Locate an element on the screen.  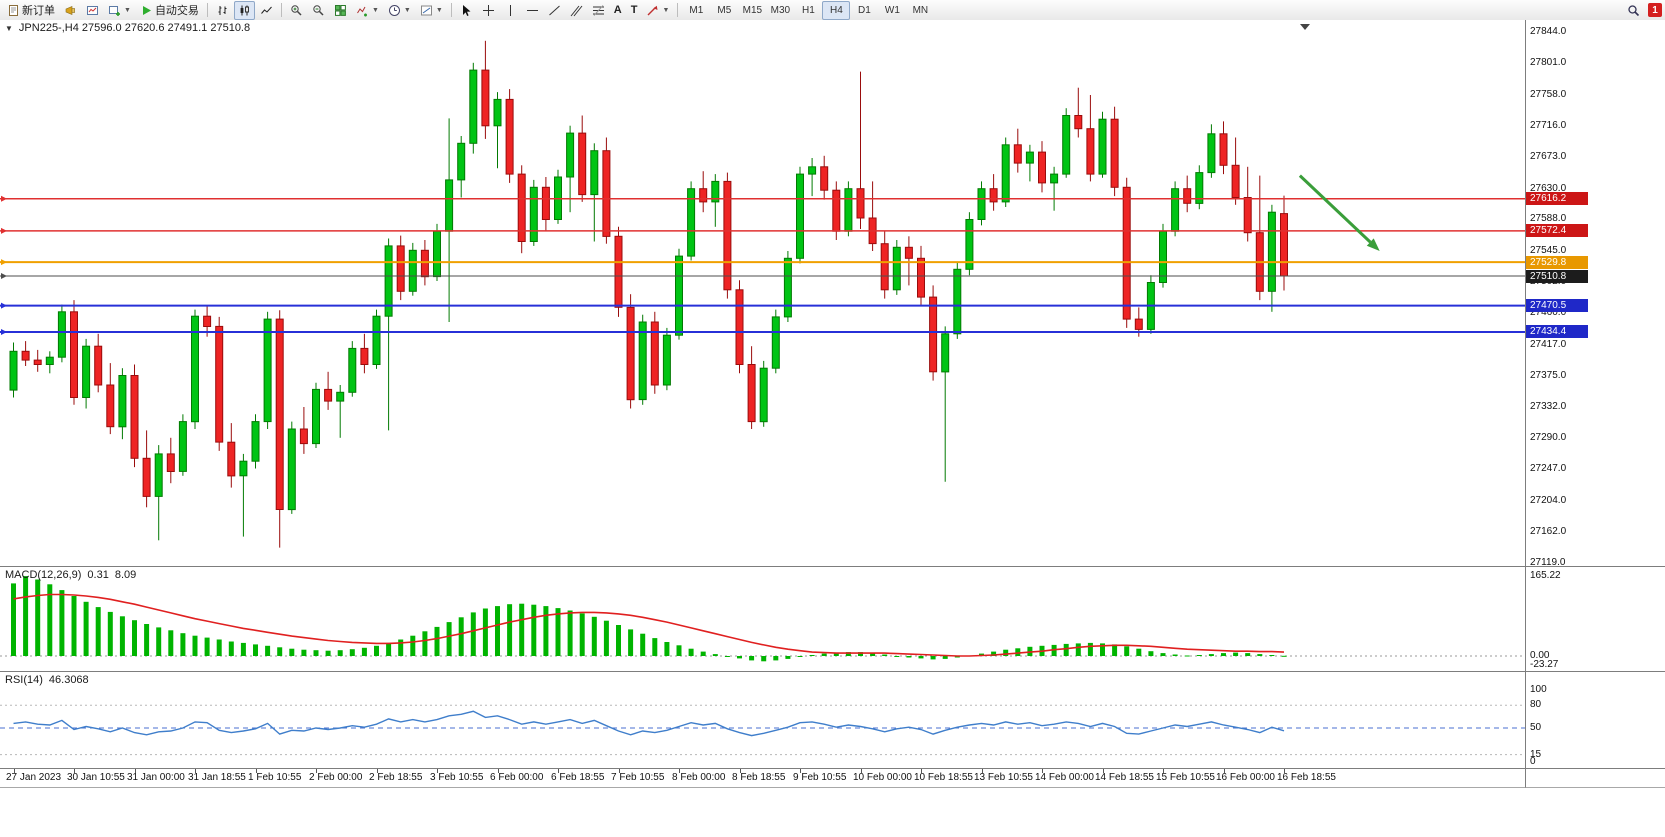
cursor-icon is located at coordinates (466, 10).